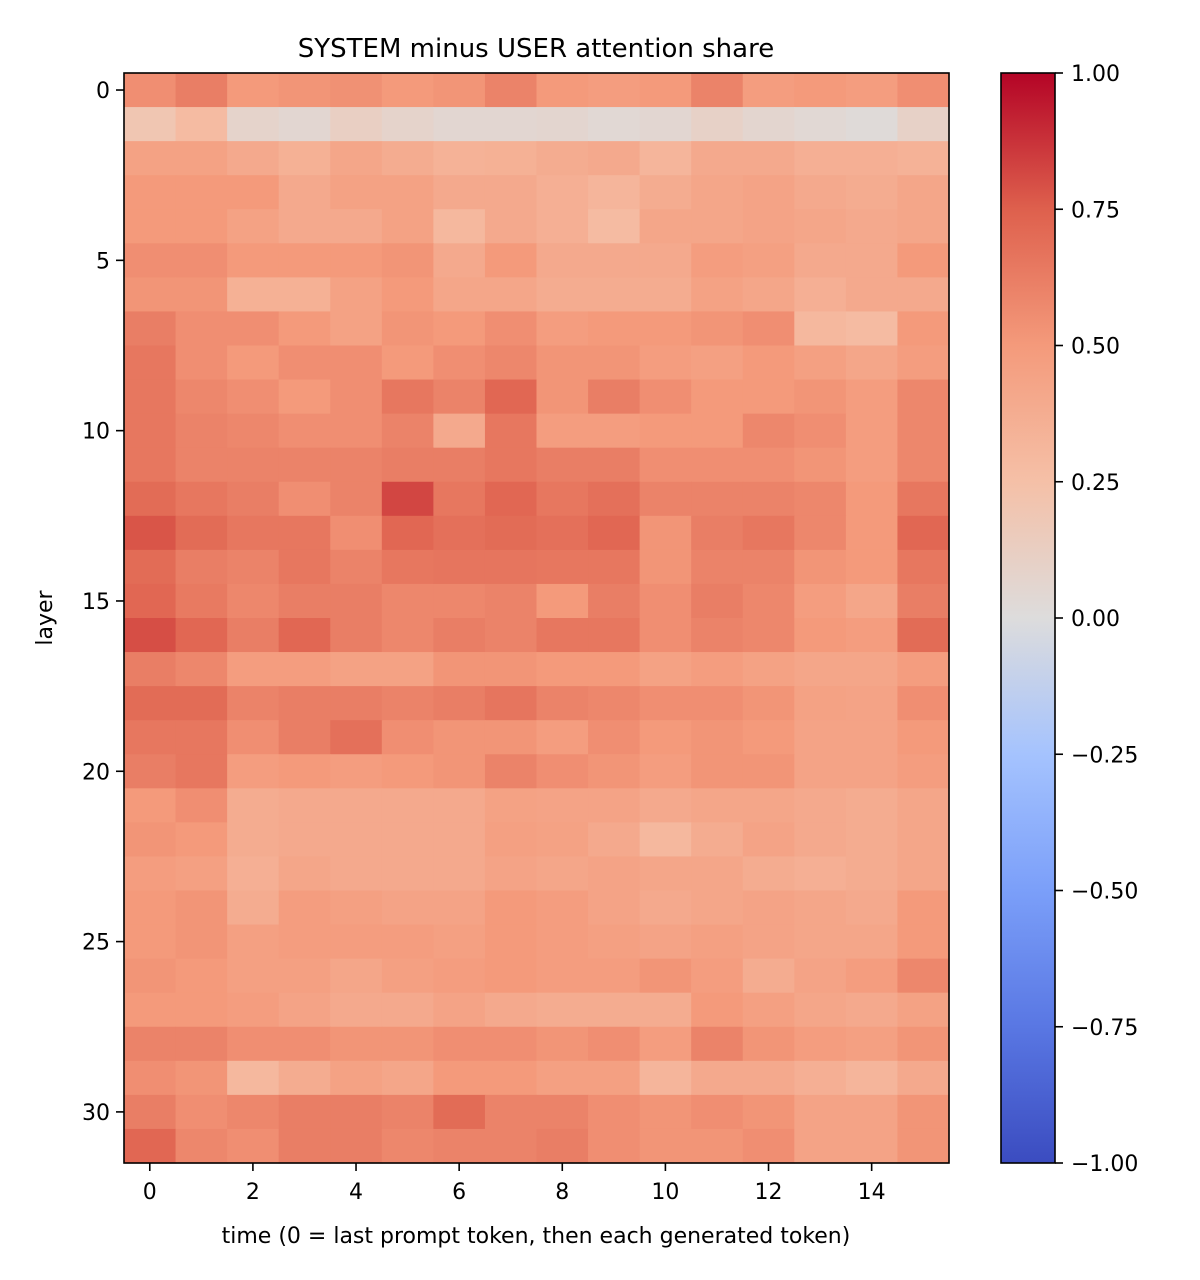 This screenshot has width=1200, height=1280. Describe the element at coordinates (96, 602) in the screenshot. I see `y-tick-label: 15` at that location.